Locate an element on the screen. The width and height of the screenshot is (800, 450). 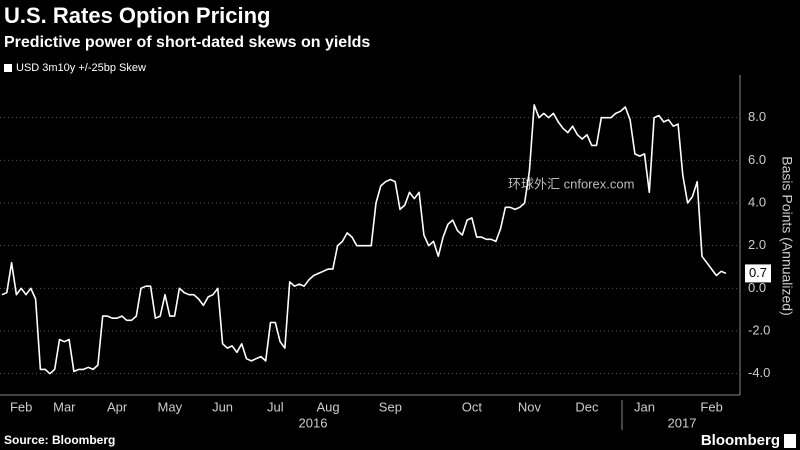
watermark: 环球外汇 cnforex.com is located at coordinates (571, 183).